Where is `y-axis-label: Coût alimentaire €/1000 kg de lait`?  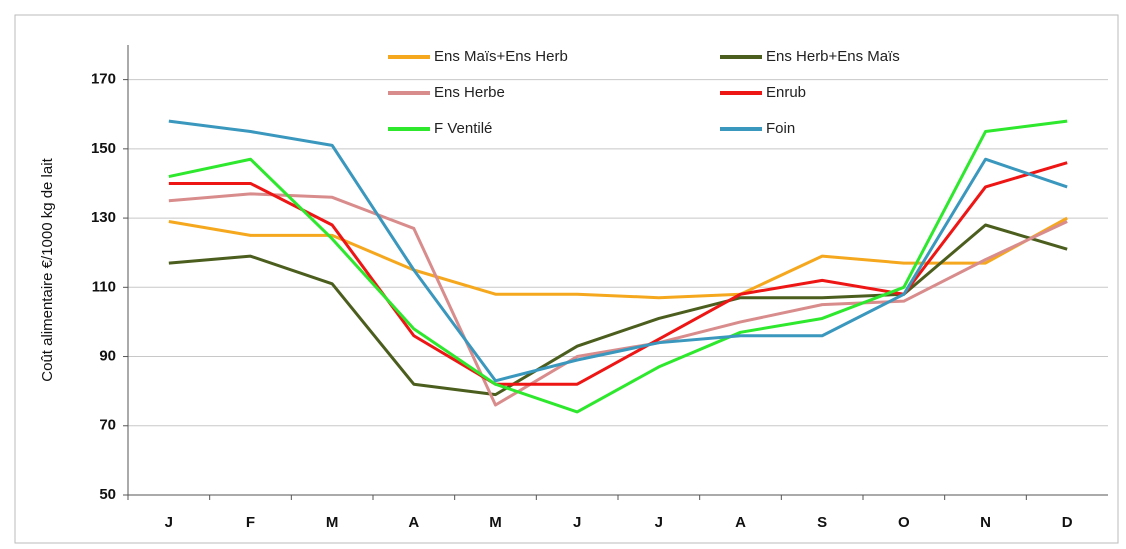 y-axis-label: Coût alimentaire €/1000 kg de lait is located at coordinates (47, 269).